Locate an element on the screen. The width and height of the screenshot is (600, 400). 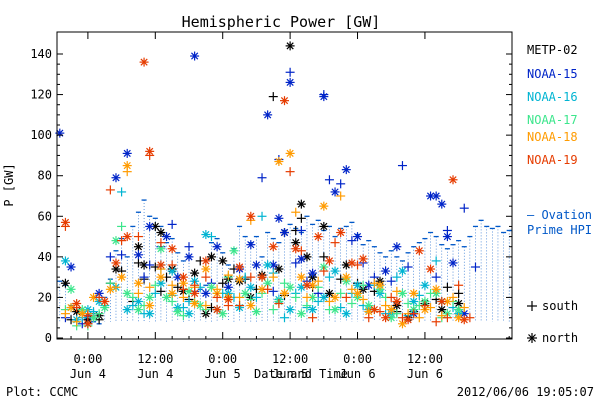
footer-timestamp: 2012/06/06 19:05:07 is located at coordinates (525, 392).